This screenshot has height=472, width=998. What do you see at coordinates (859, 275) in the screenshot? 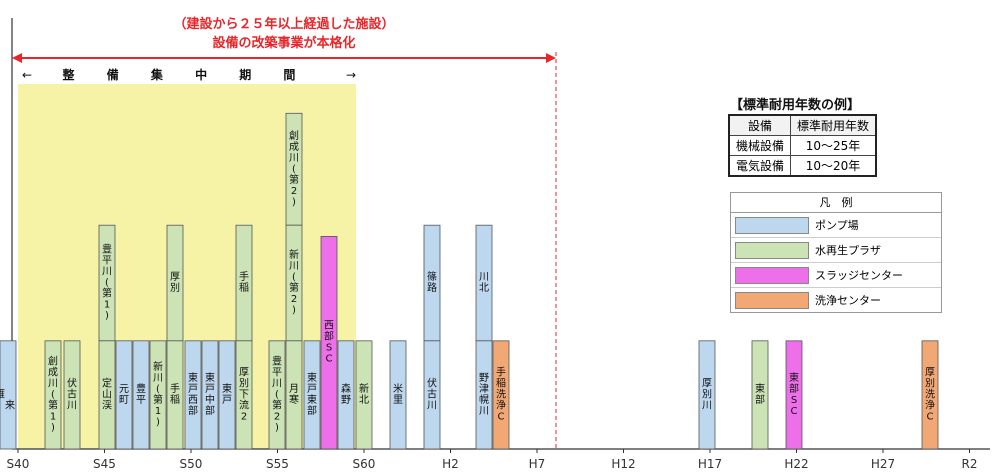
I see `legend-label: スラッジセンター` at bounding box center [859, 275].